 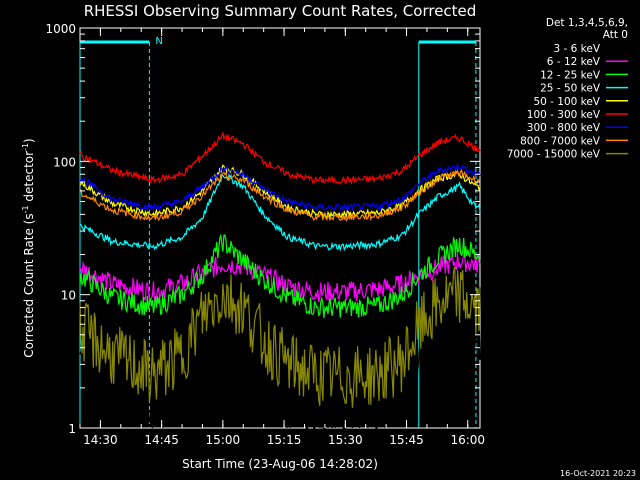 I want to click on y-tick-label: 100, so click(x=64, y=162).